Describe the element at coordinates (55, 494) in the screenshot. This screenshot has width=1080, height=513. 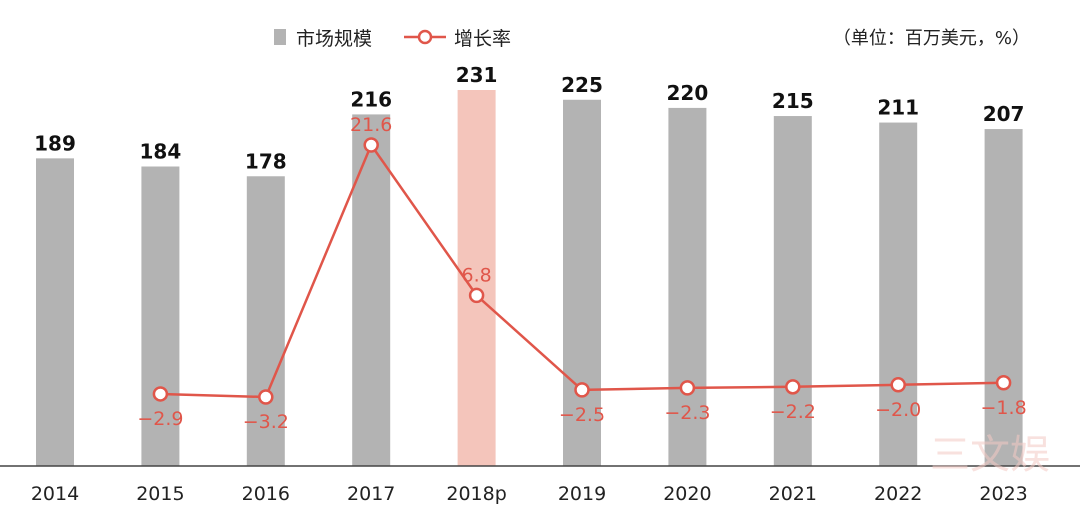
I see `x-tick-label-2014: 2014` at that location.